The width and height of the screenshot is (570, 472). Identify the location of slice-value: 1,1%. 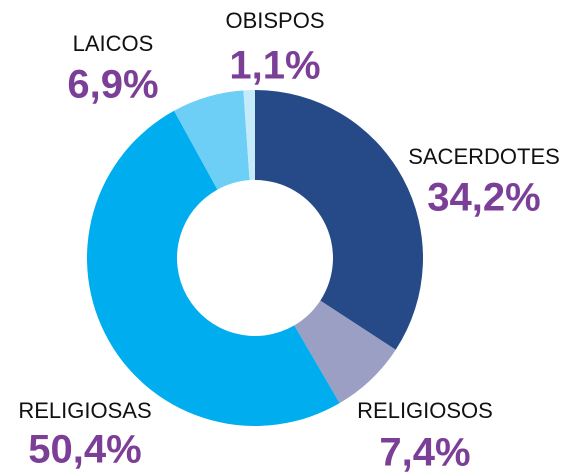
(274, 66).